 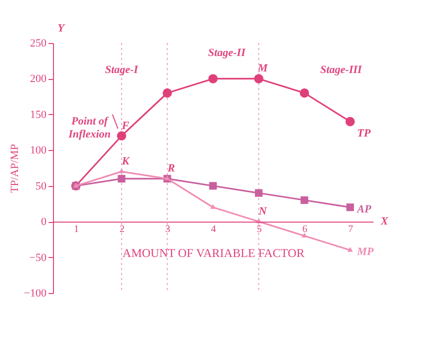 What do you see at coordinates (14, 168) in the screenshot?
I see `y-axis-title: TP/AP/MP` at bounding box center [14, 168].